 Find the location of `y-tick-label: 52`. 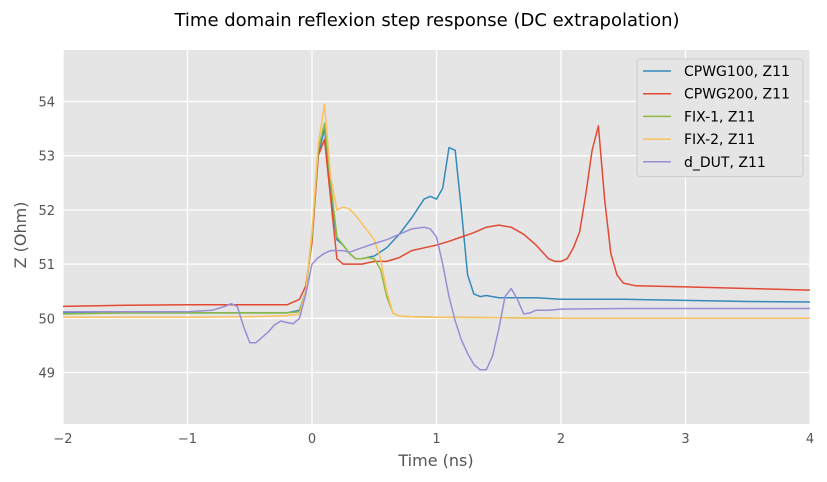

y-tick-label: 52 is located at coordinates (46, 211).